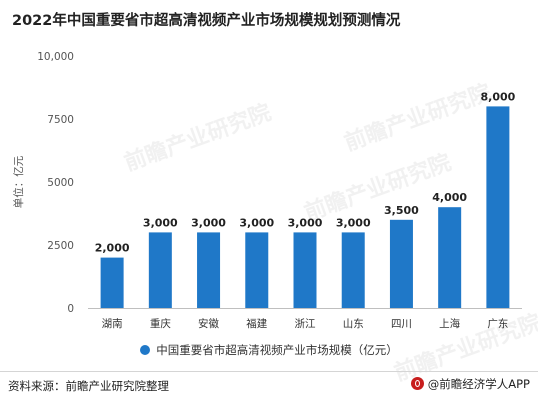 Image resolution: width=538 pixels, height=409 pixels. I want to click on y-axis-label: 单位：亿元, so click(18, 181).